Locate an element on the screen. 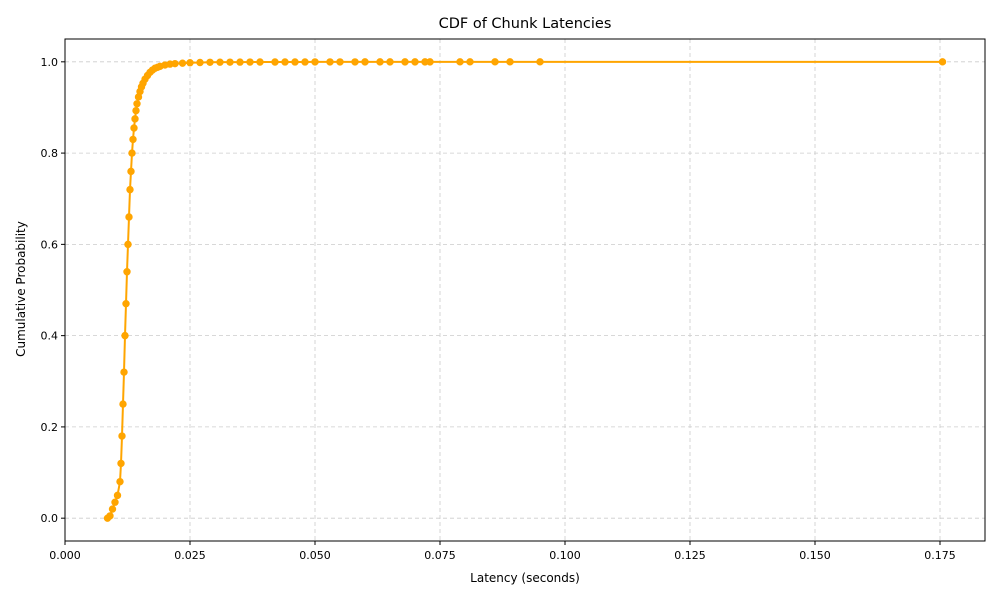 The height and width of the screenshot is (600, 1000). y-tick-label: 0.0 is located at coordinates (50, 518).